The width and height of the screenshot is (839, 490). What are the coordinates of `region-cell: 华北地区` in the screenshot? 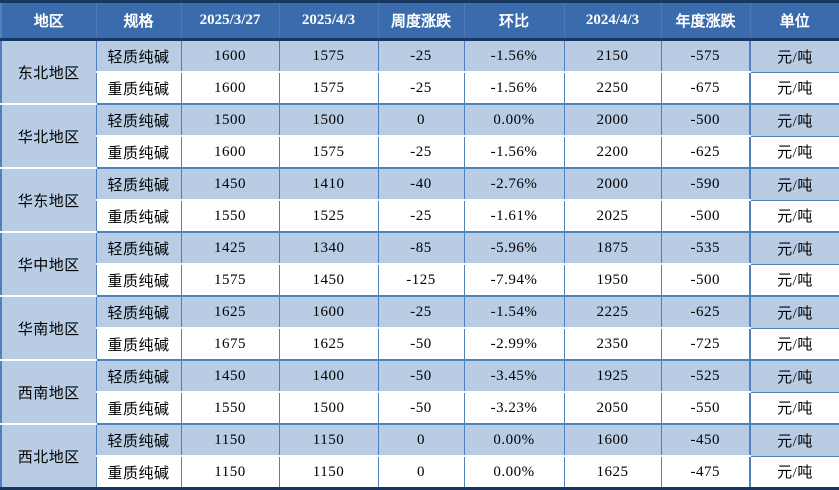 It's located at (48, 136).